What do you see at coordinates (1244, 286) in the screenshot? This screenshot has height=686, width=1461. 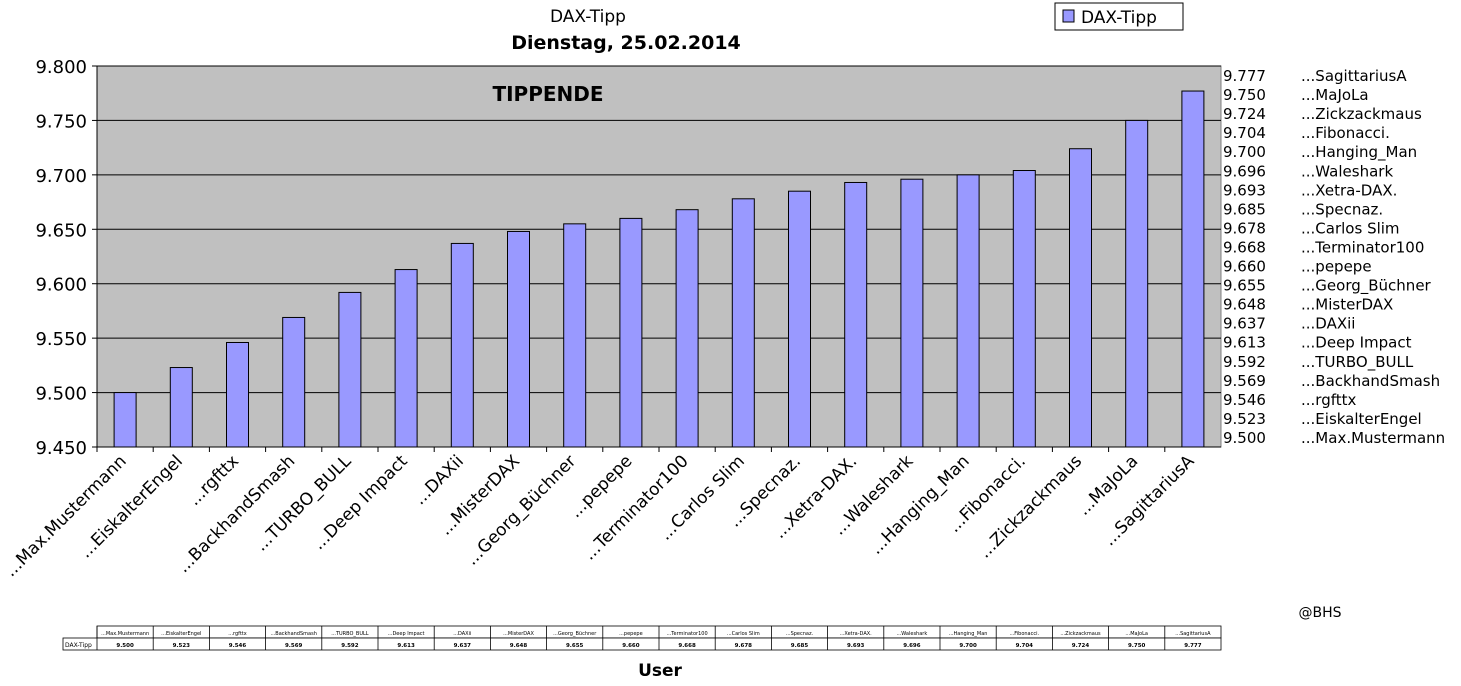 I see `right-value-label: 9.655` at bounding box center [1244, 286].